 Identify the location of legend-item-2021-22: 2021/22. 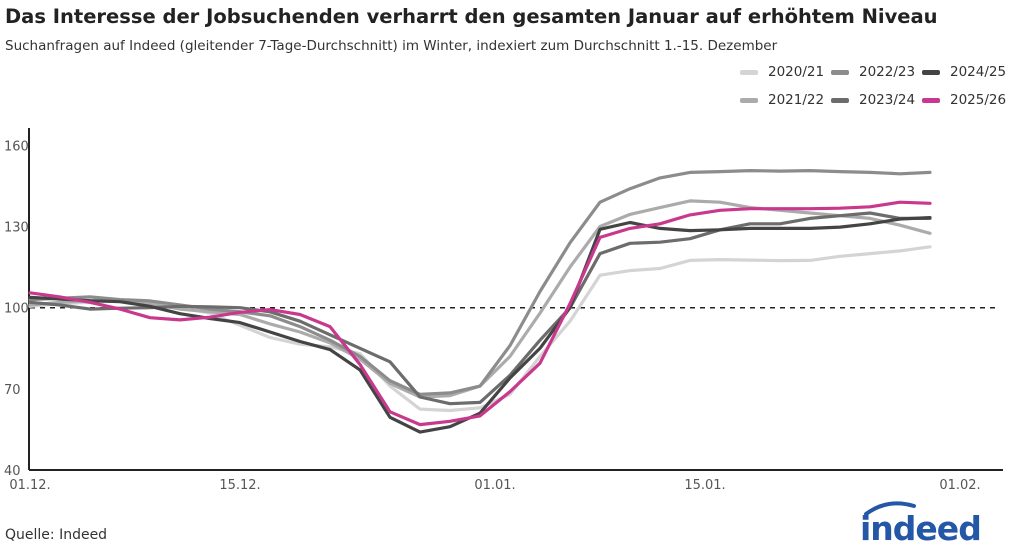
(782, 100).